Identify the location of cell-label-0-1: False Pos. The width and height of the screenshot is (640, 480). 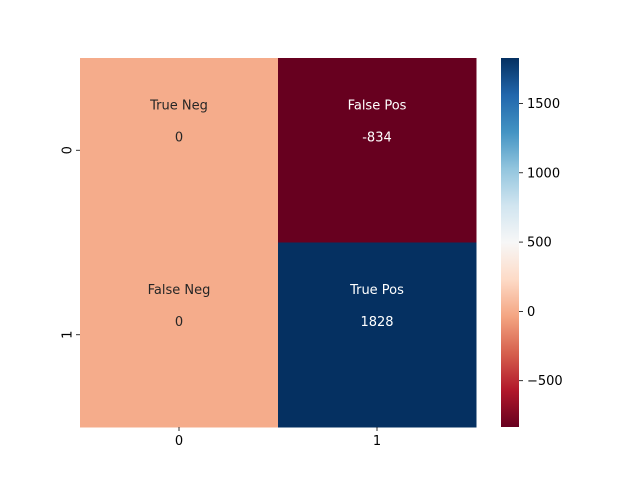
(377, 105).